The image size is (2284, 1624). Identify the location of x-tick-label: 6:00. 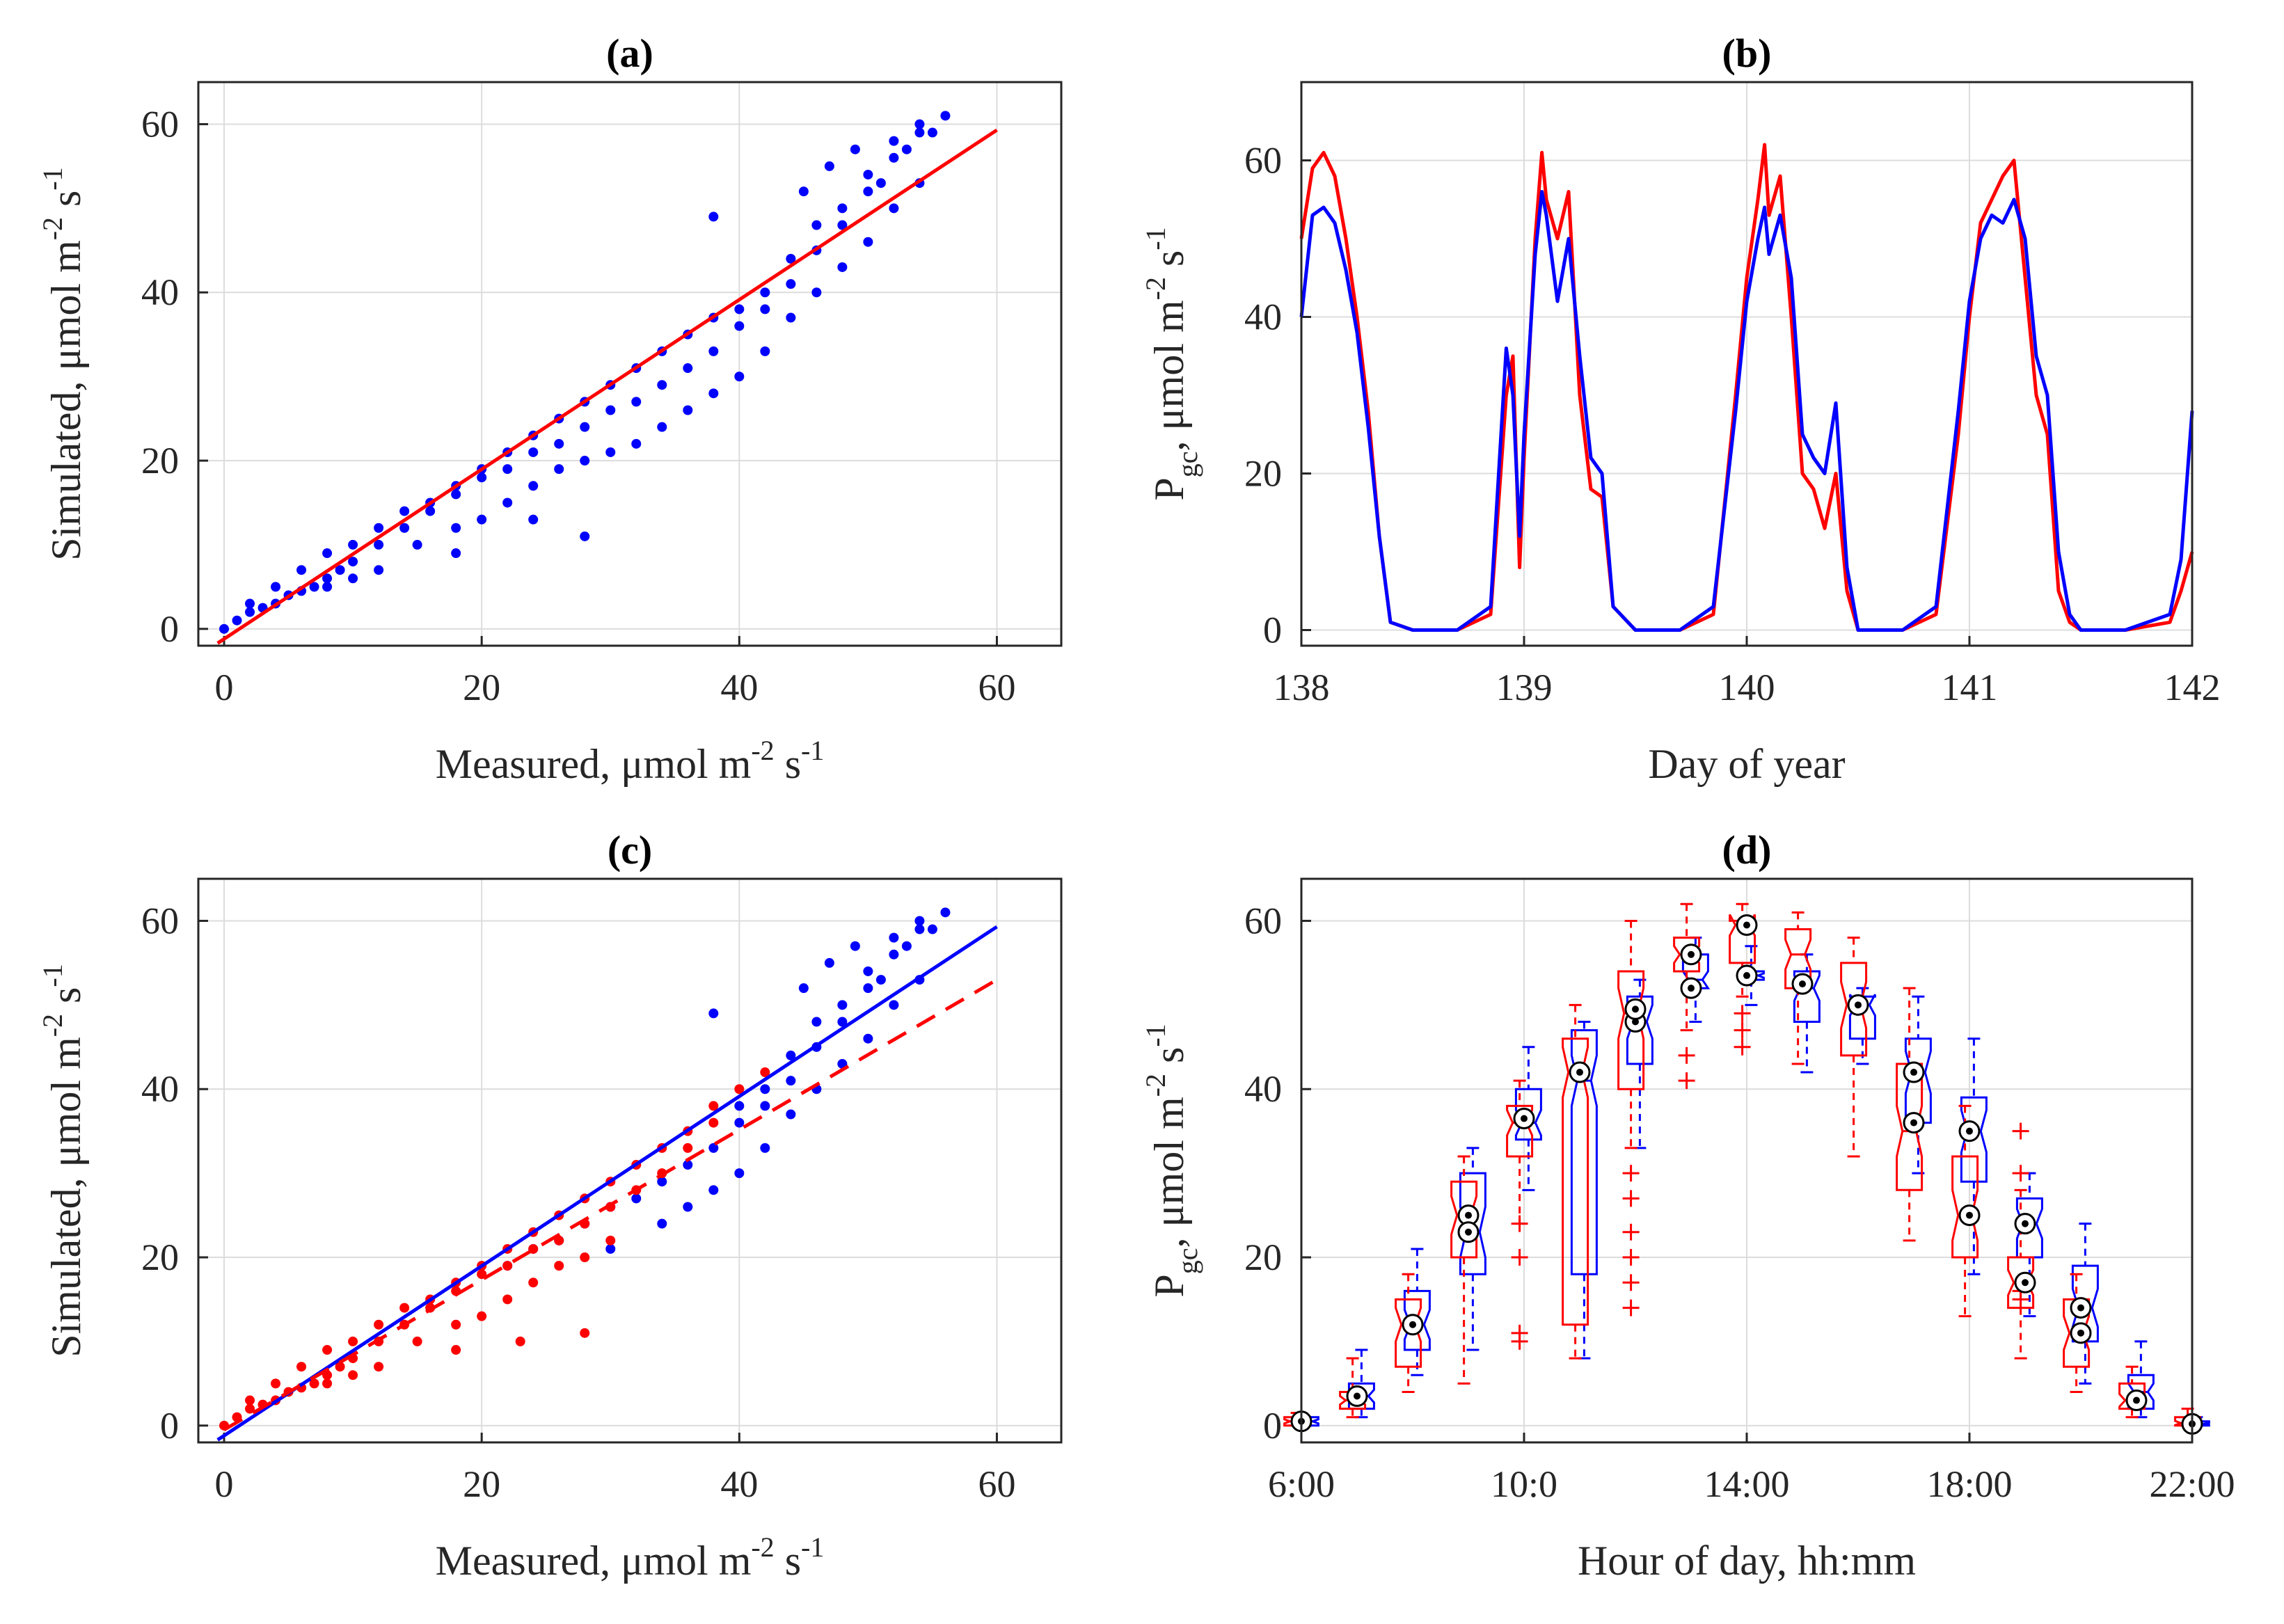
(1301, 1484).